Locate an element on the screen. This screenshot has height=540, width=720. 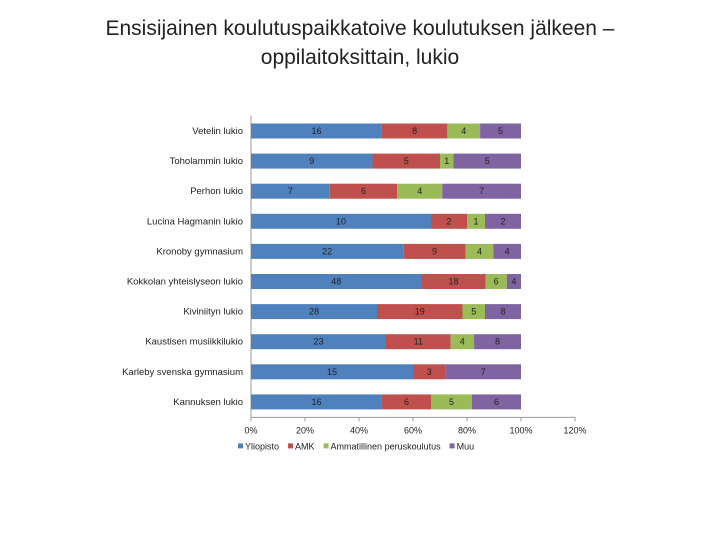
x-tick-label: 60% is located at coordinates (413, 430).